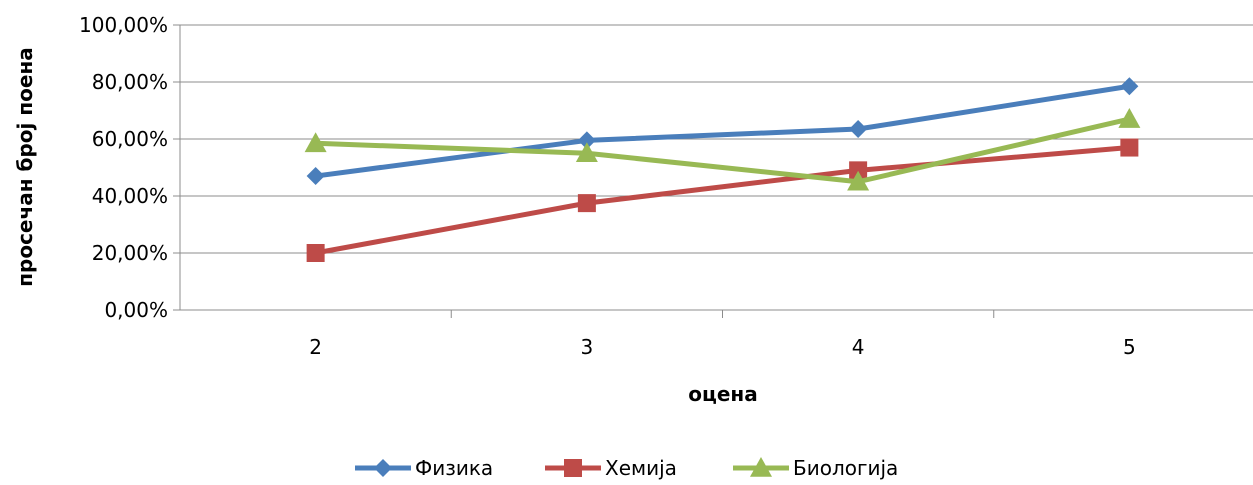  I want to click on legend-label: Хемија, so click(641, 468).